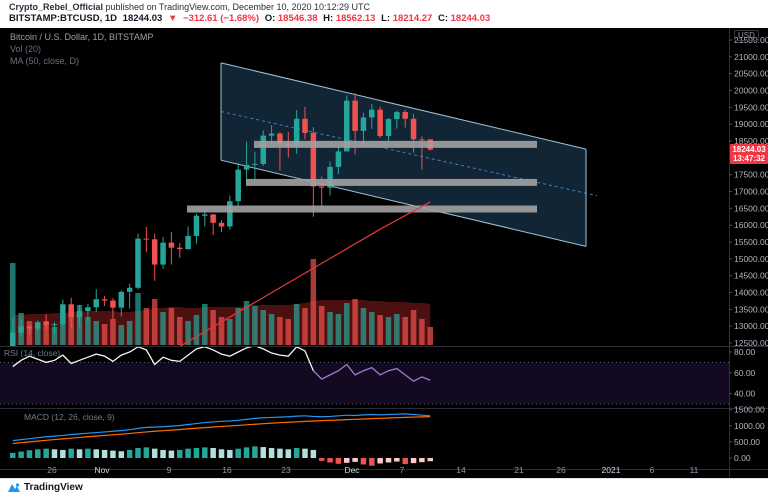 This screenshot has height=496, width=768. What do you see at coordinates (749, 158) in the screenshot?
I see `bar-countdown: 13:47:32` at bounding box center [749, 158].